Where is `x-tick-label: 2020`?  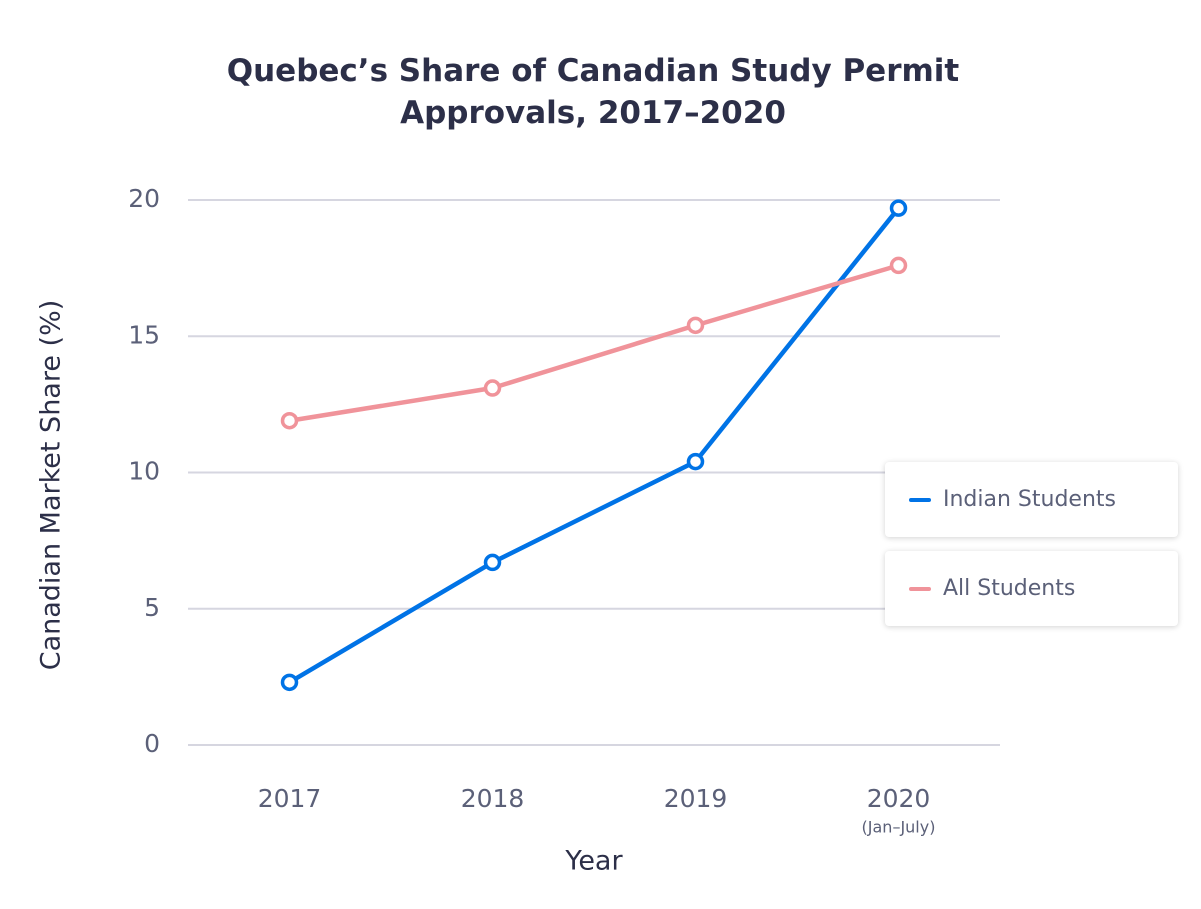
x-tick-label: 2020 is located at coordinates (899, 798).